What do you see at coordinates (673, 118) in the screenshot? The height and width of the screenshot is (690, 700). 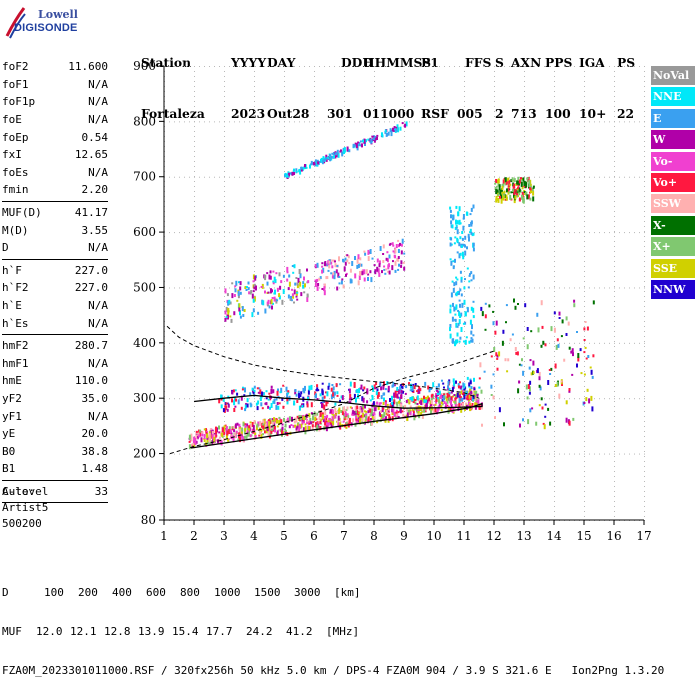 I see `legend-item: E` at bounding box center [673, 118].